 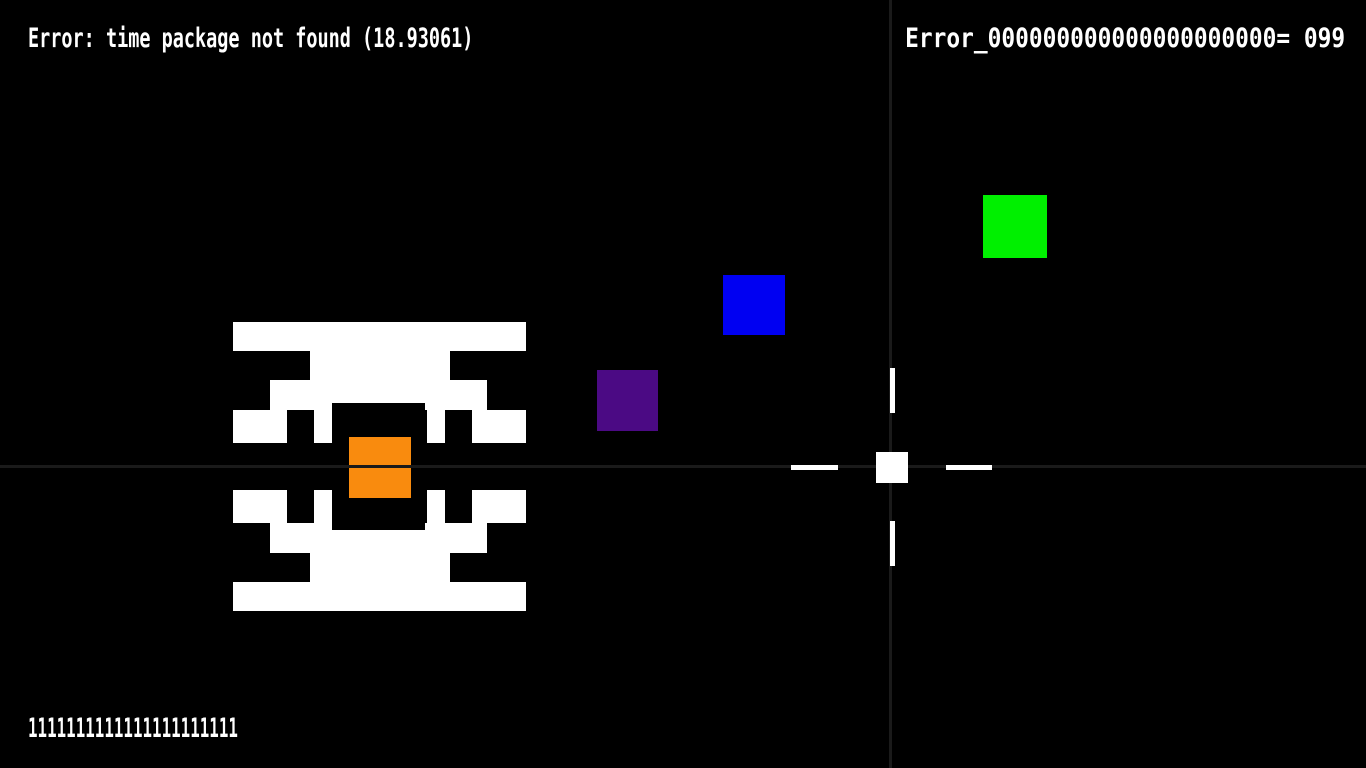 I want to click on crosshair-tick-top, so click(x=892, y=390).